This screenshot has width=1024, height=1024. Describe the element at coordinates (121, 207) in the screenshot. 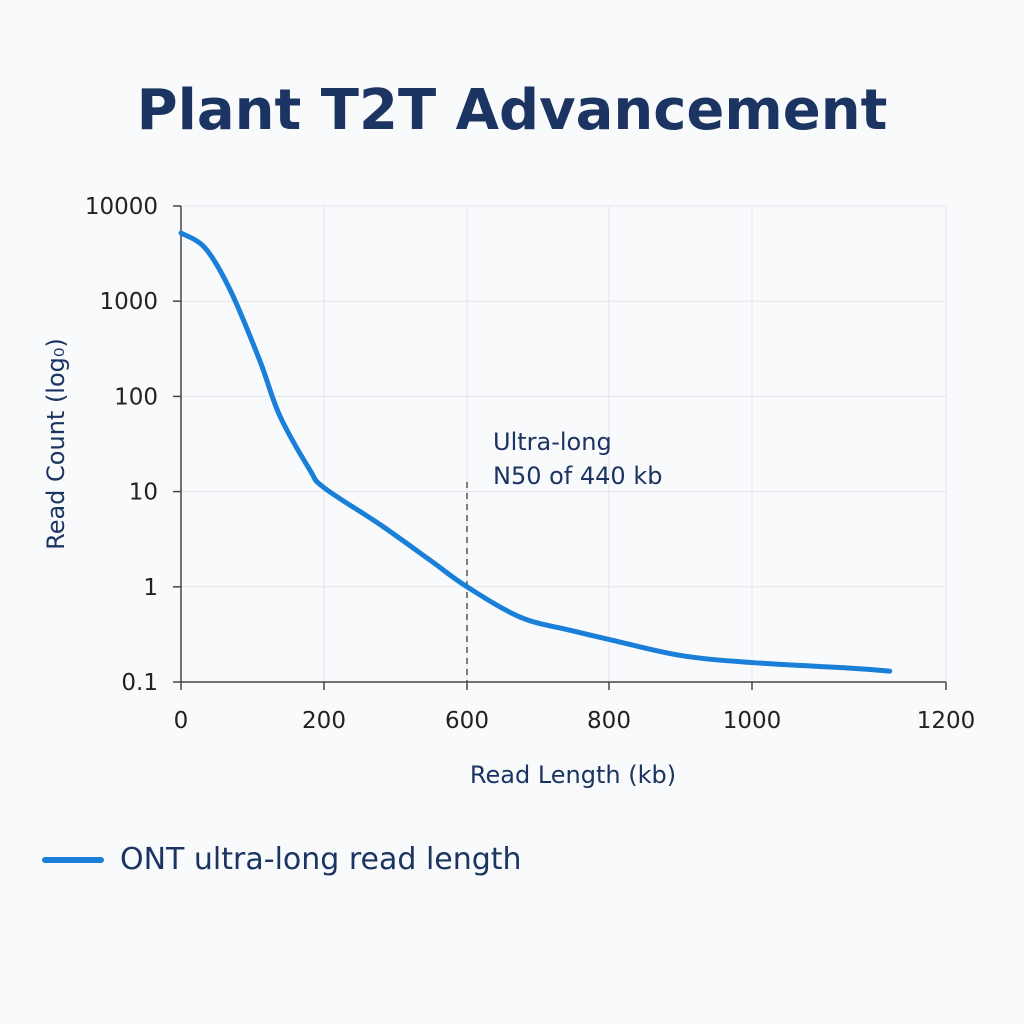

I see `y-tick-label: 10000` at that location.